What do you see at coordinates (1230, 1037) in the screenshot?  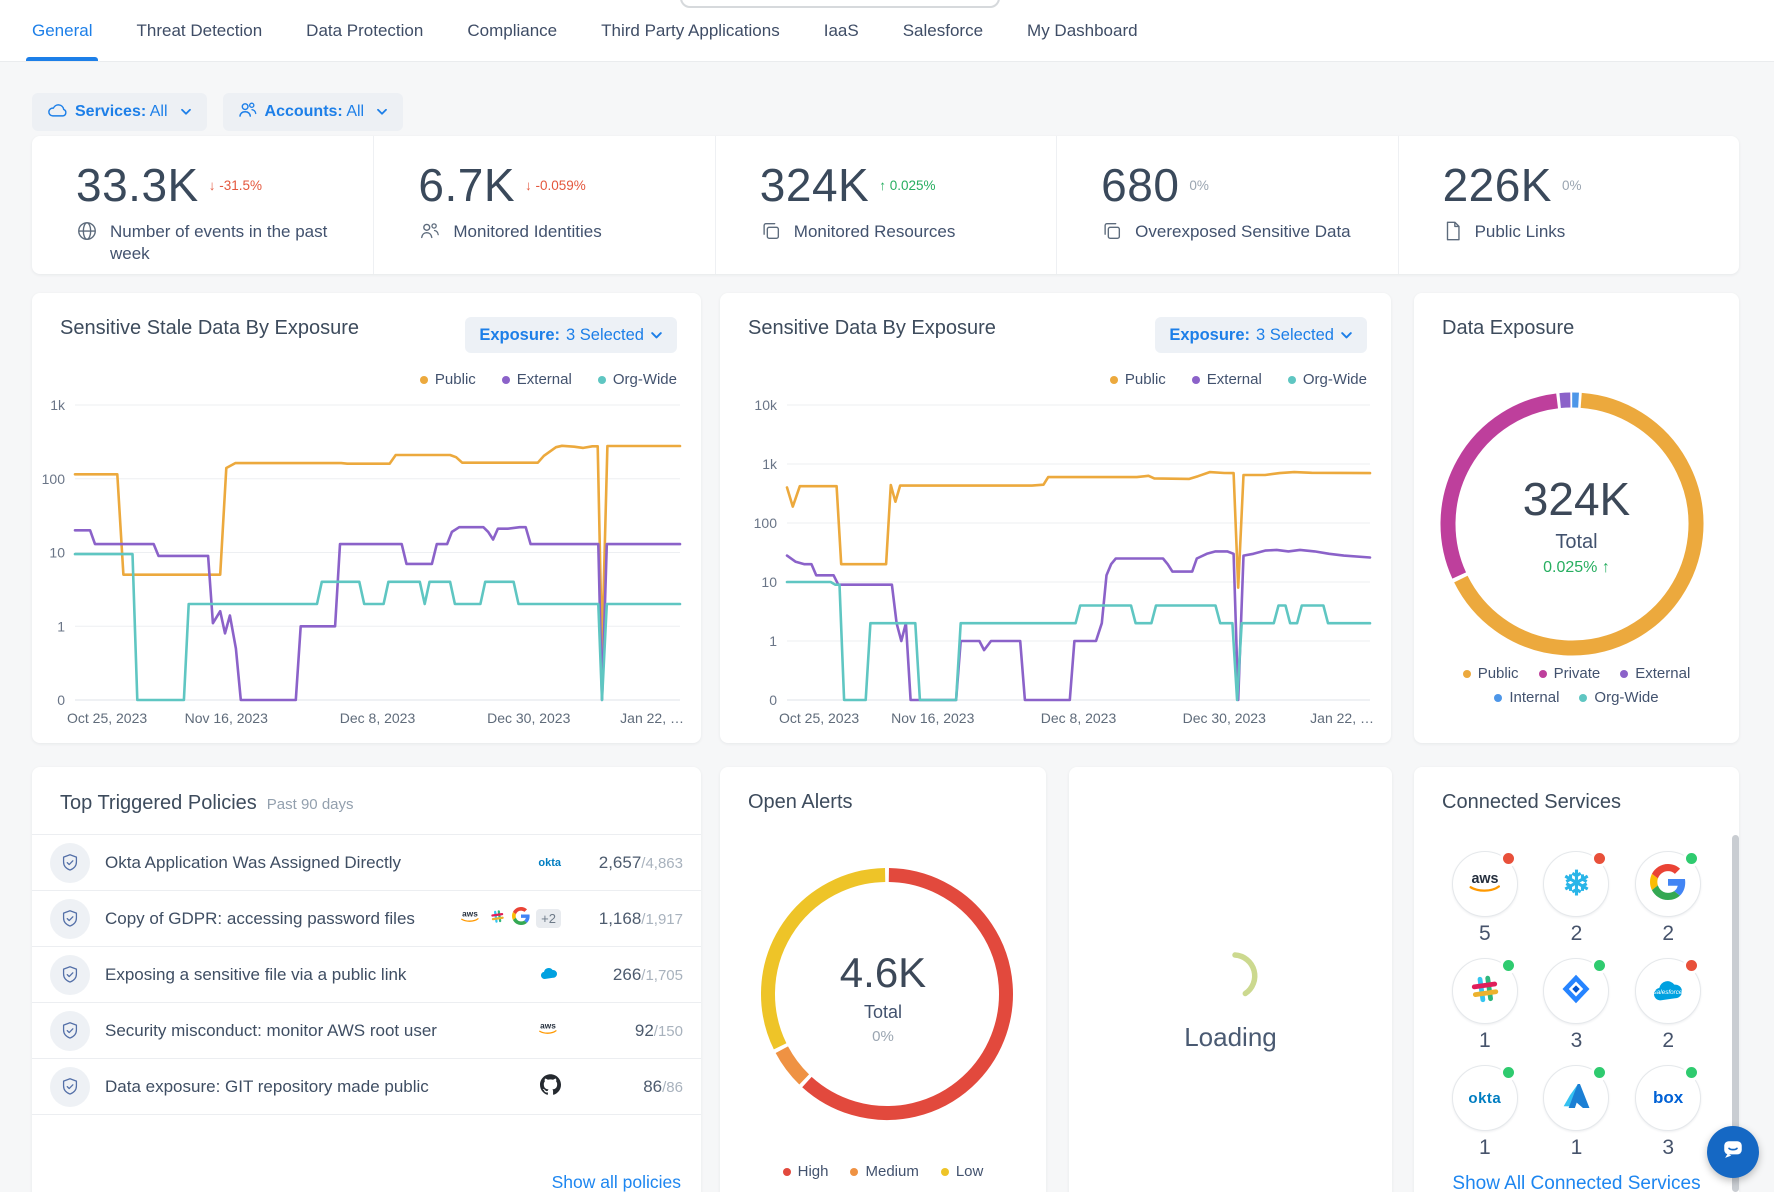 I see `loading-text: Loading` at bounding box center [1230, 1037].